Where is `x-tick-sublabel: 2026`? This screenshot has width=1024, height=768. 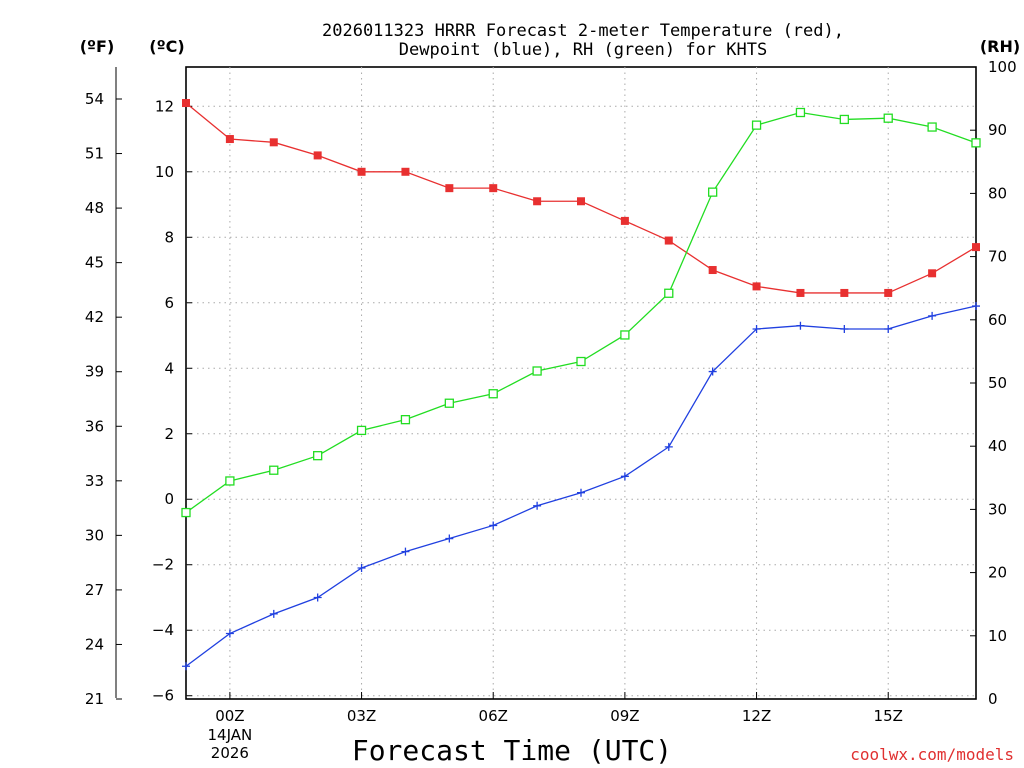
x-tick-sublabel: 2026 is located at coordinates (230, 753).